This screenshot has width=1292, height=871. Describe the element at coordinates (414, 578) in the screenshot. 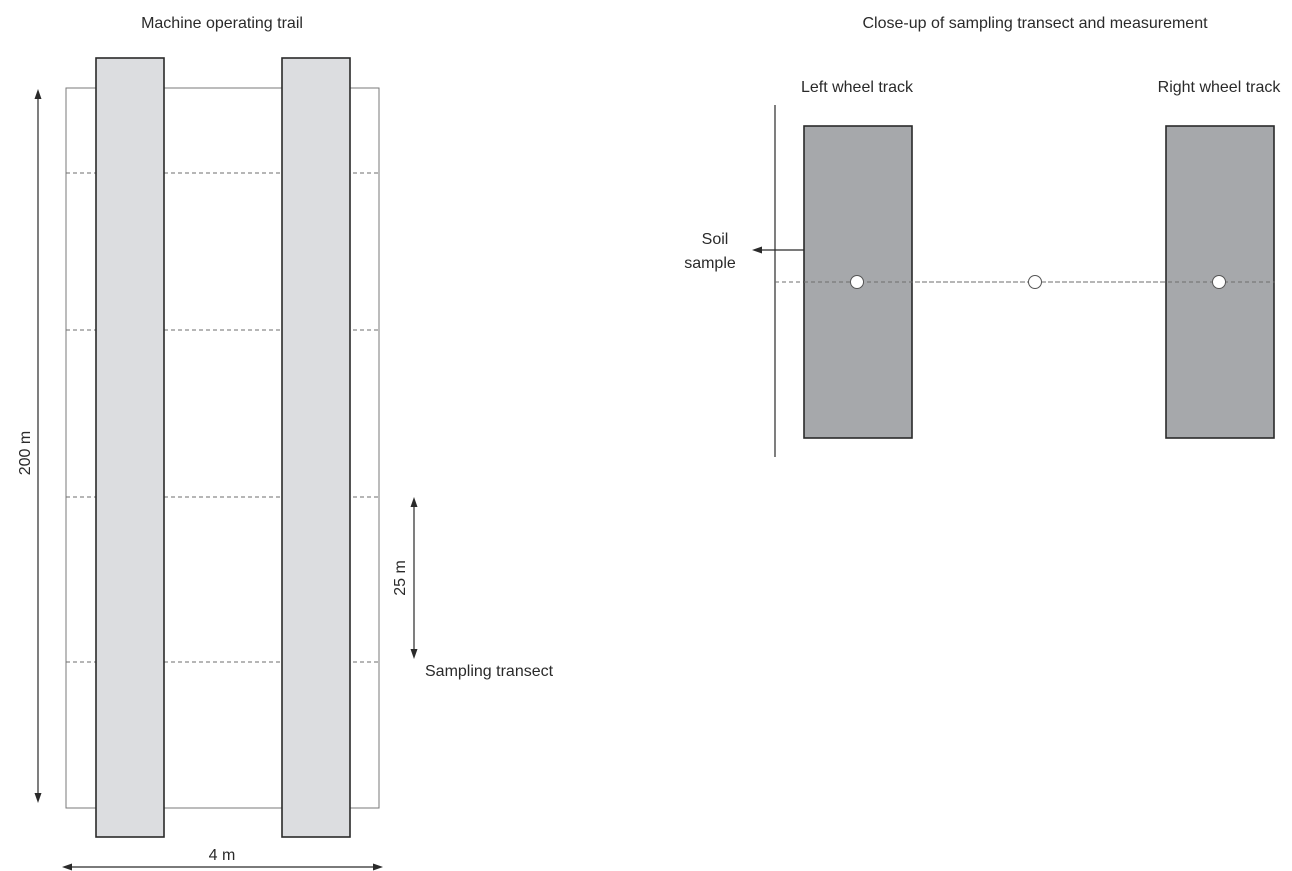

I see `spacing-dimension-arrow` at that location.